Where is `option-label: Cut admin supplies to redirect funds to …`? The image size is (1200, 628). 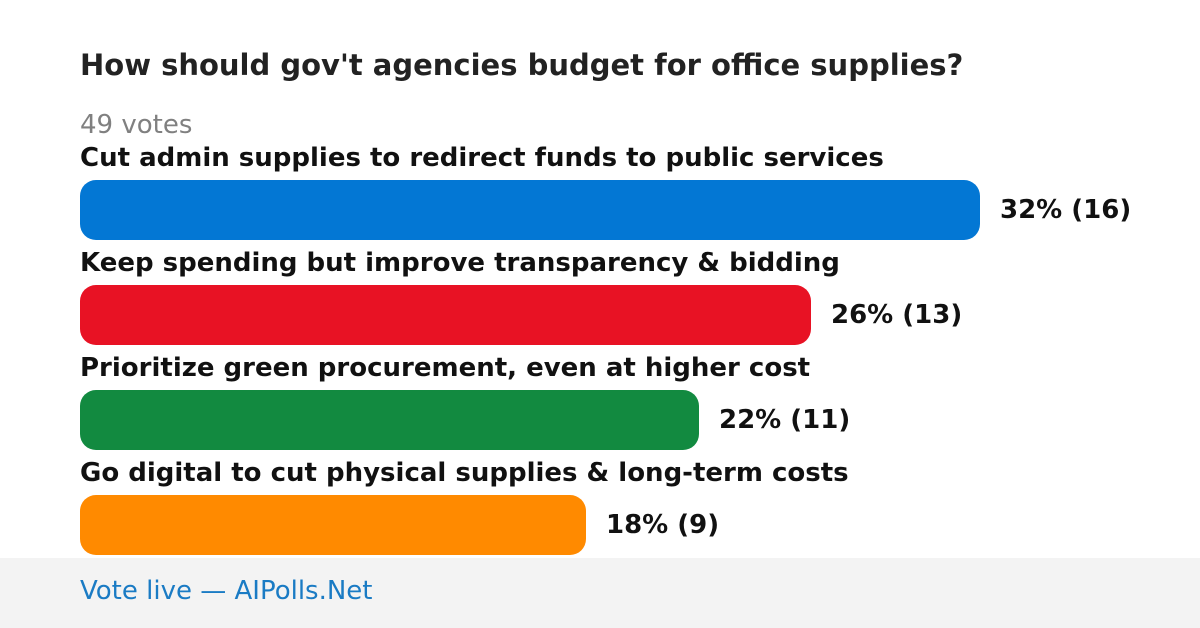 option-label: Cut admin supplies to redirect funds to … is located at coordinates (482, 158).